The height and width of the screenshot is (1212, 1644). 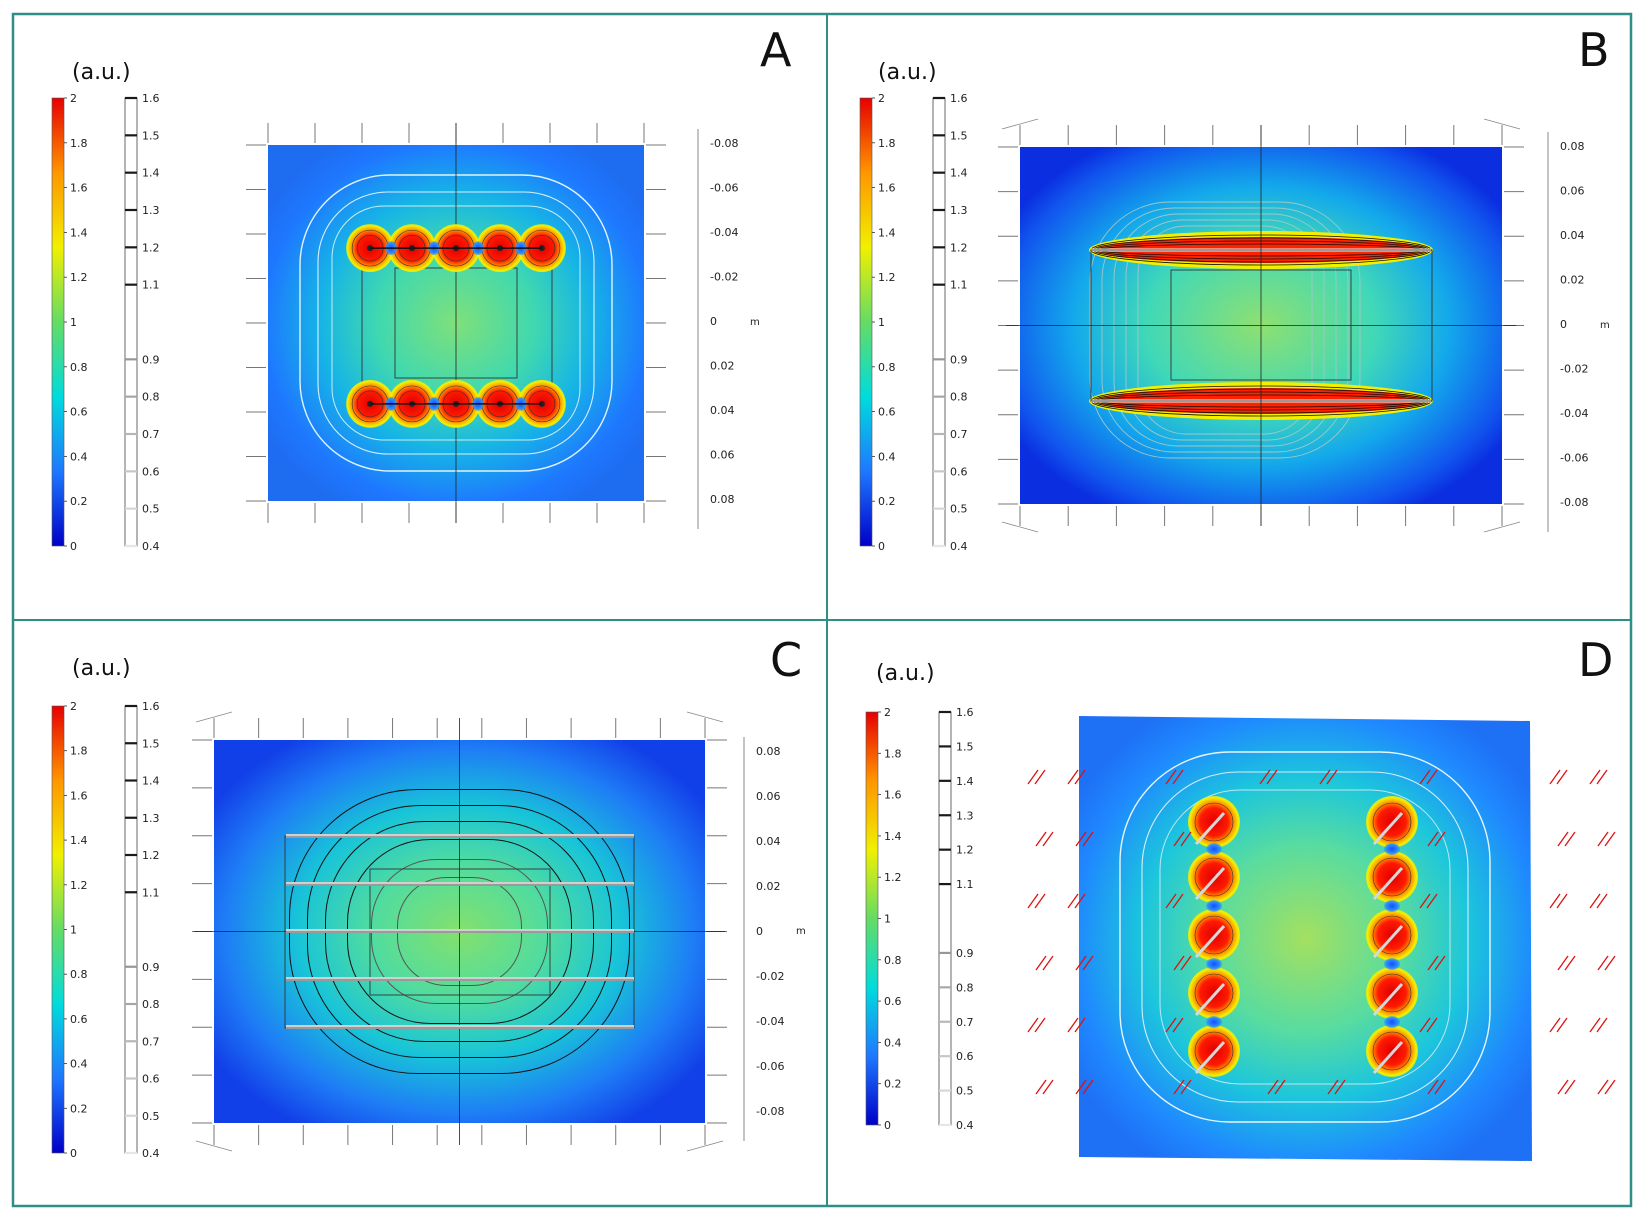 I want to click on y-axis-tick-label: 0.04, so click(x=722, y=410).